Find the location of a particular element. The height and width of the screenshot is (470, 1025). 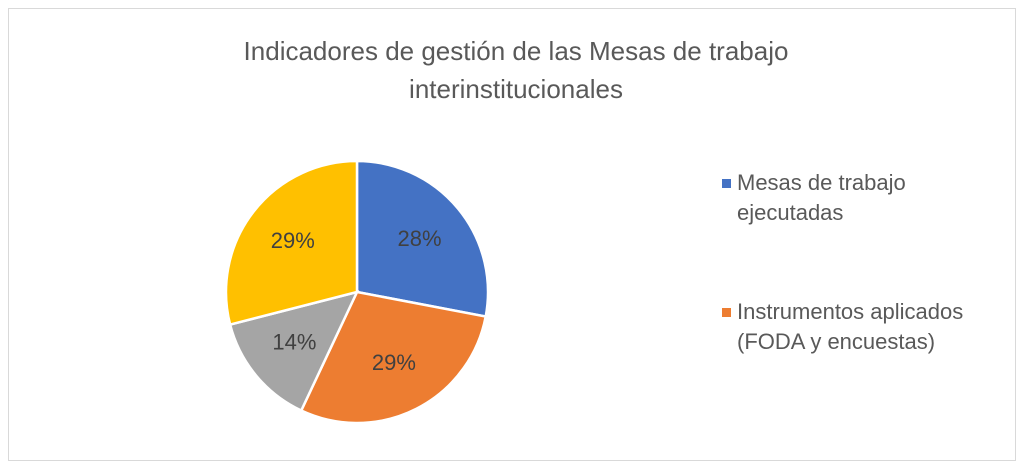

data-label: 28% is located at coordinates (420, 238).